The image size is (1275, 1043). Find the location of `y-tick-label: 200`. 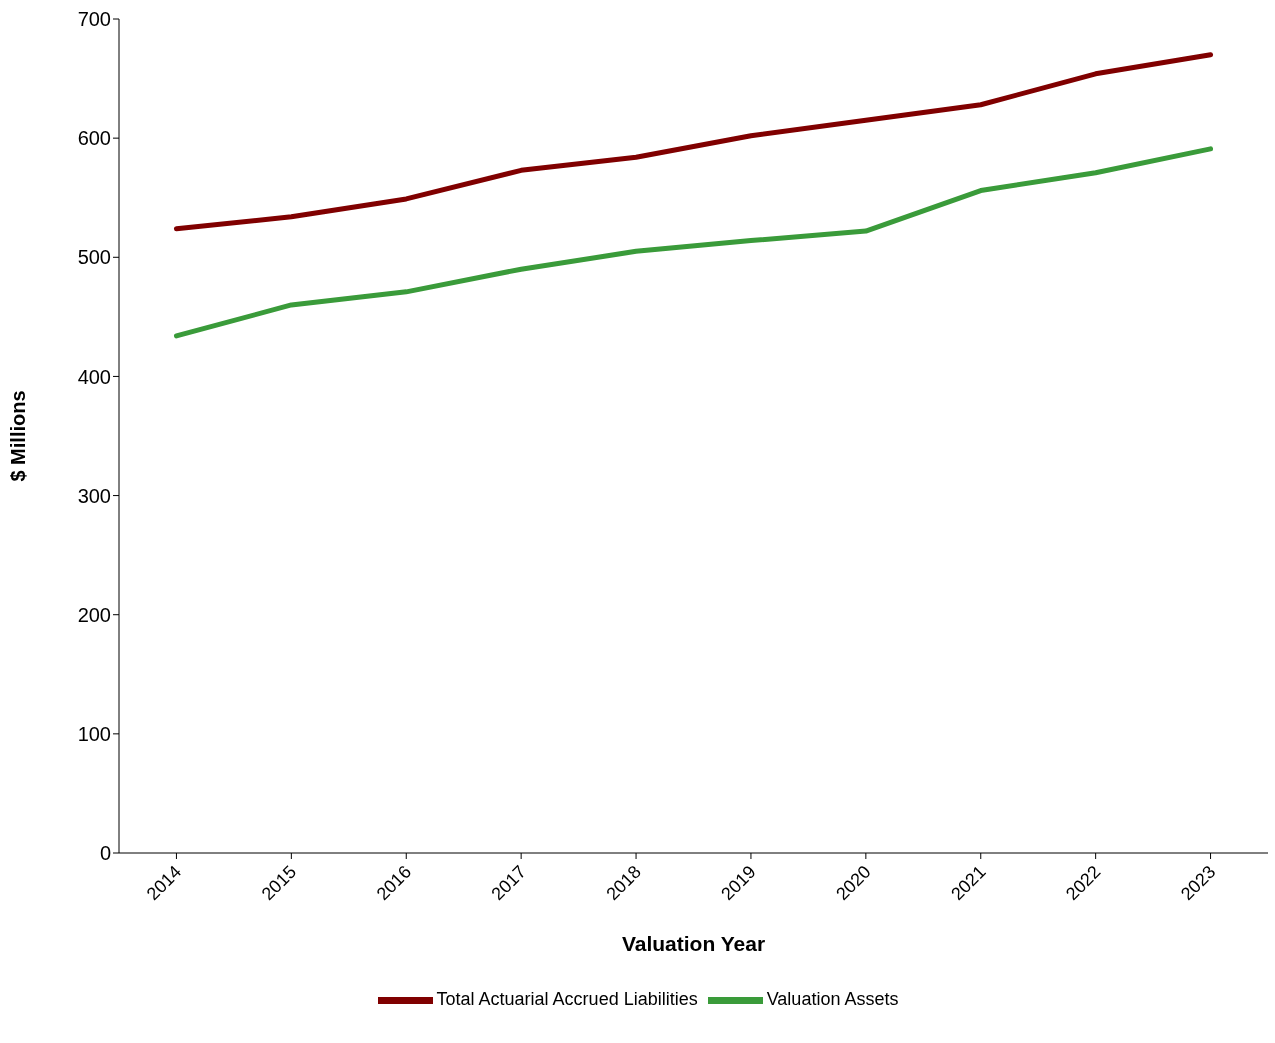

y-tick-label: 200 is located at coordinates (94, 614).